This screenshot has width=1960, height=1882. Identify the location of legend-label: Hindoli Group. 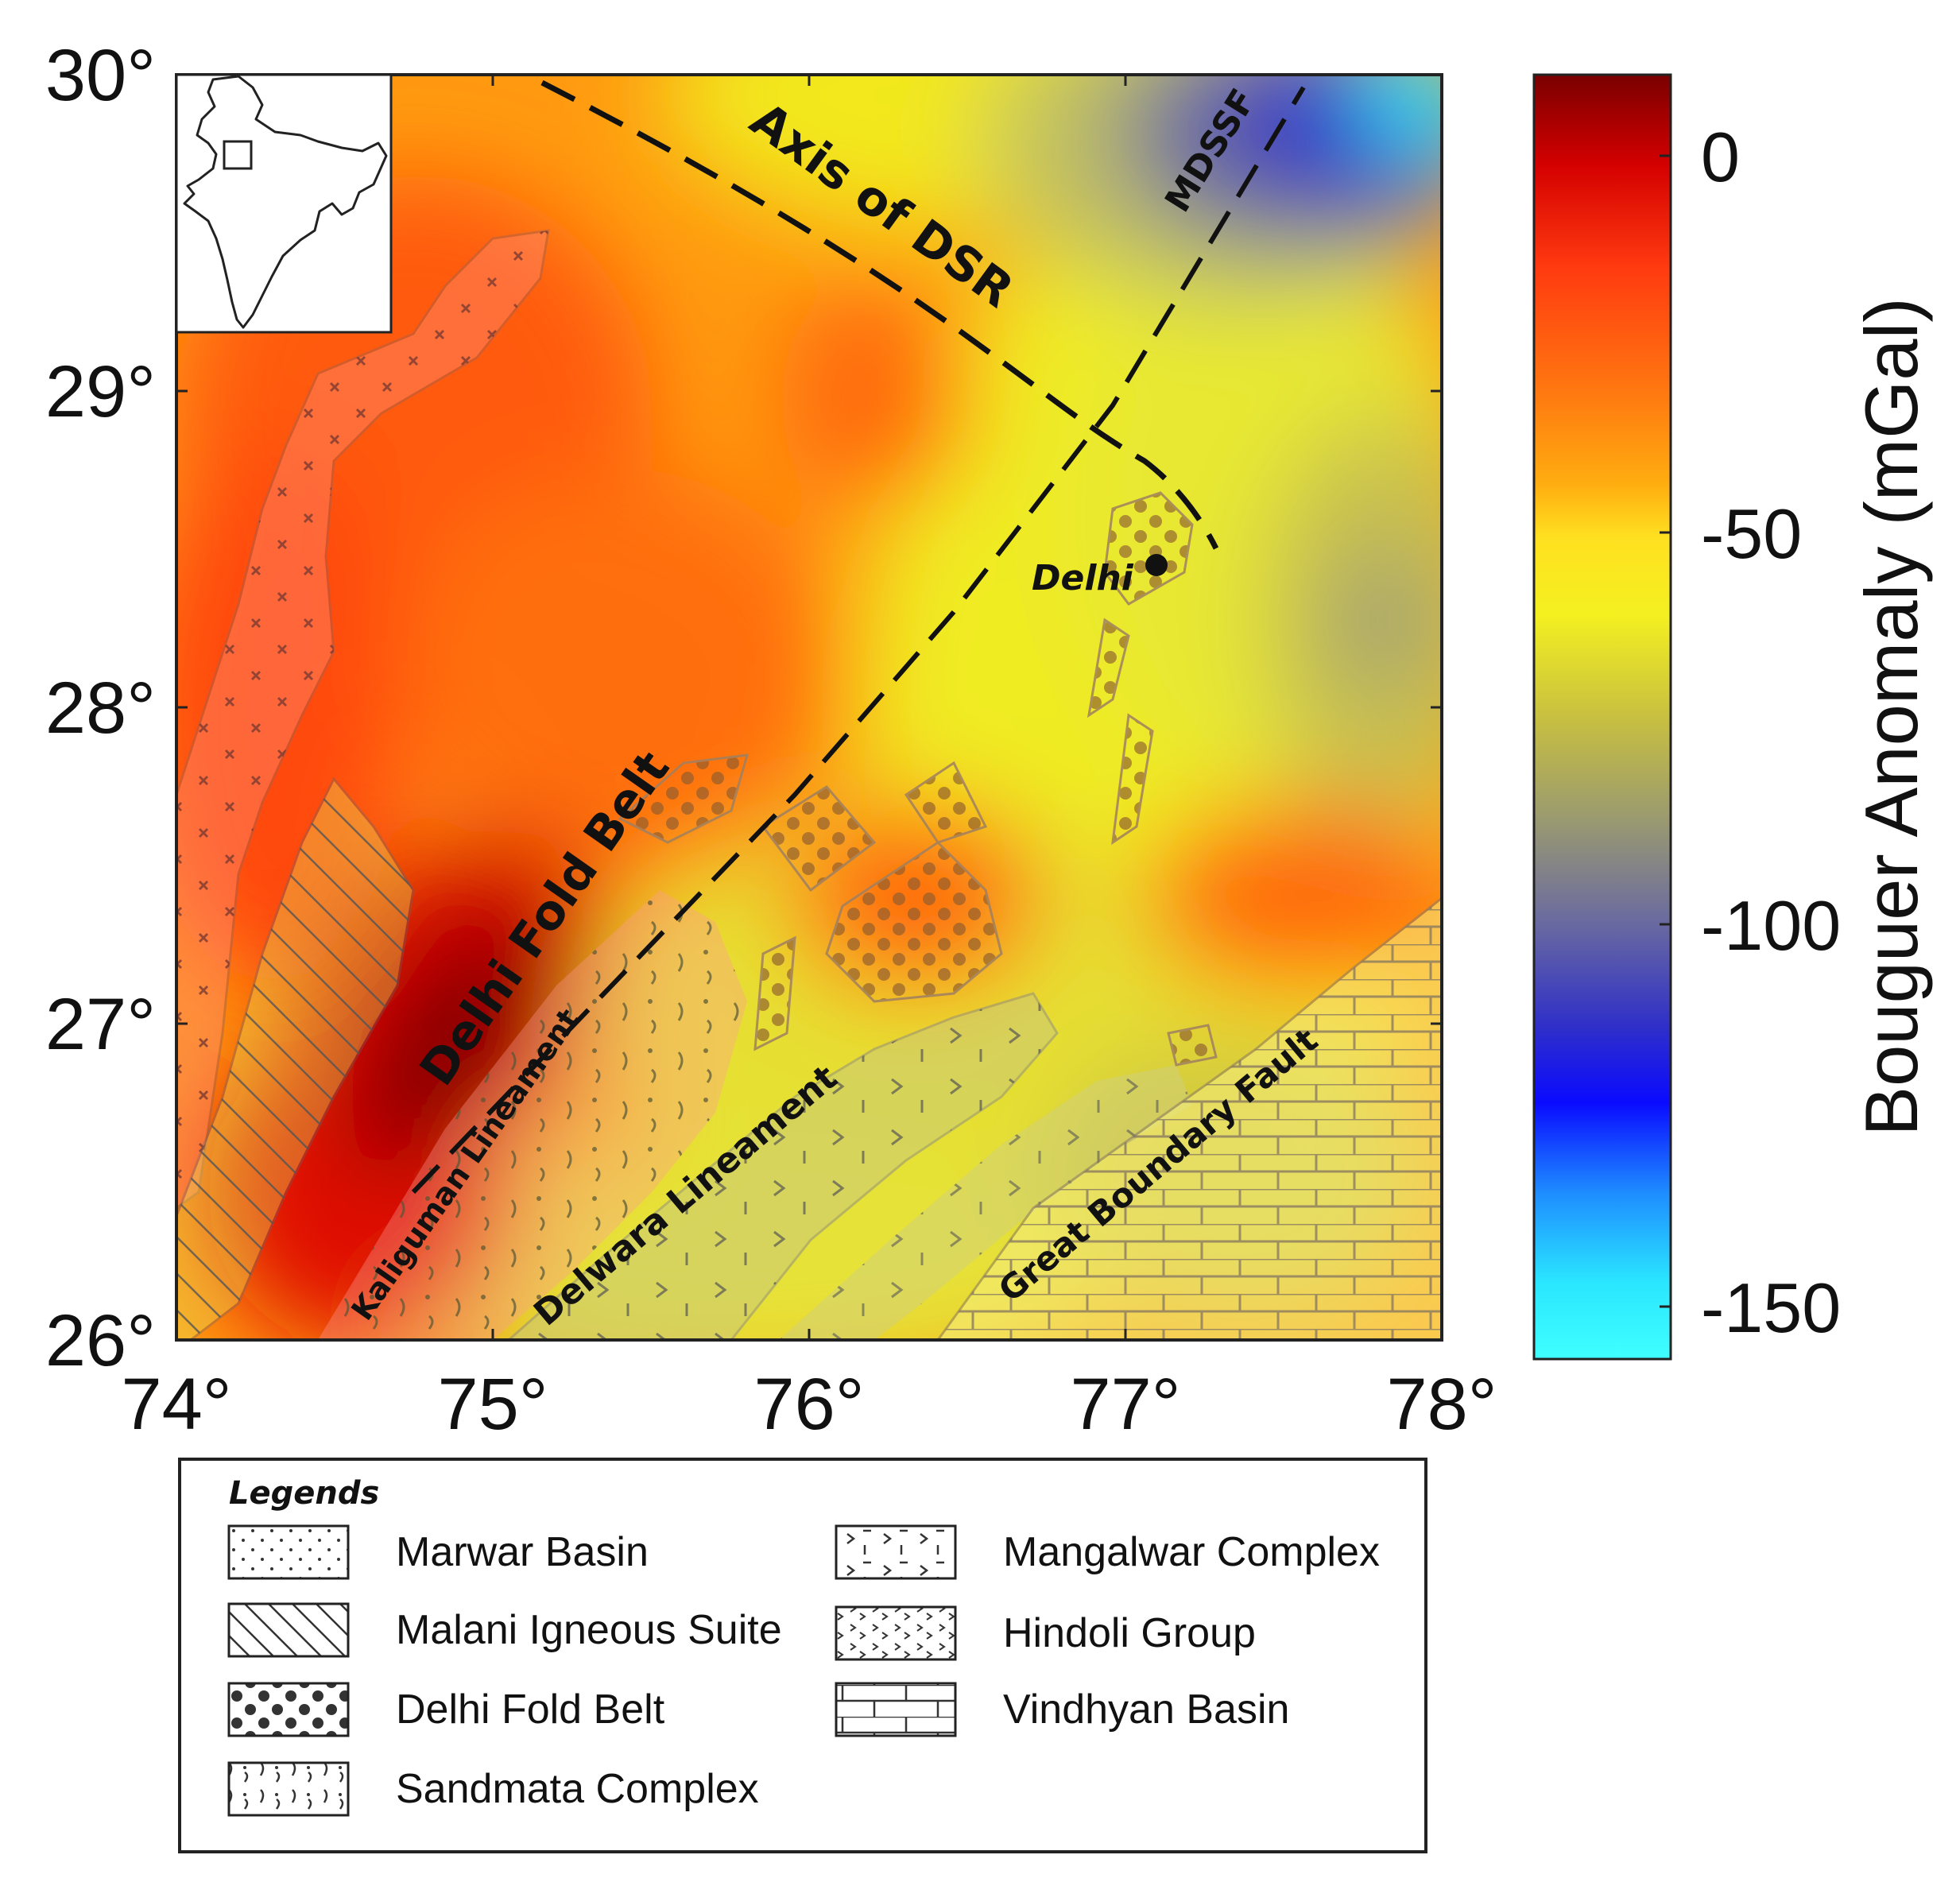
(1129, 1633).